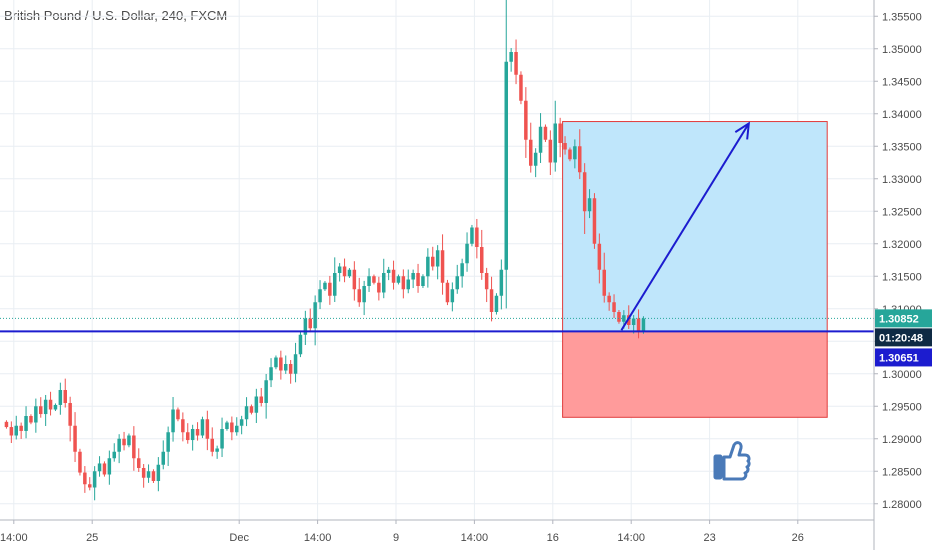 This screenshot has width=932, height=550. I want to click on trend-arrow, so click(685, 226).